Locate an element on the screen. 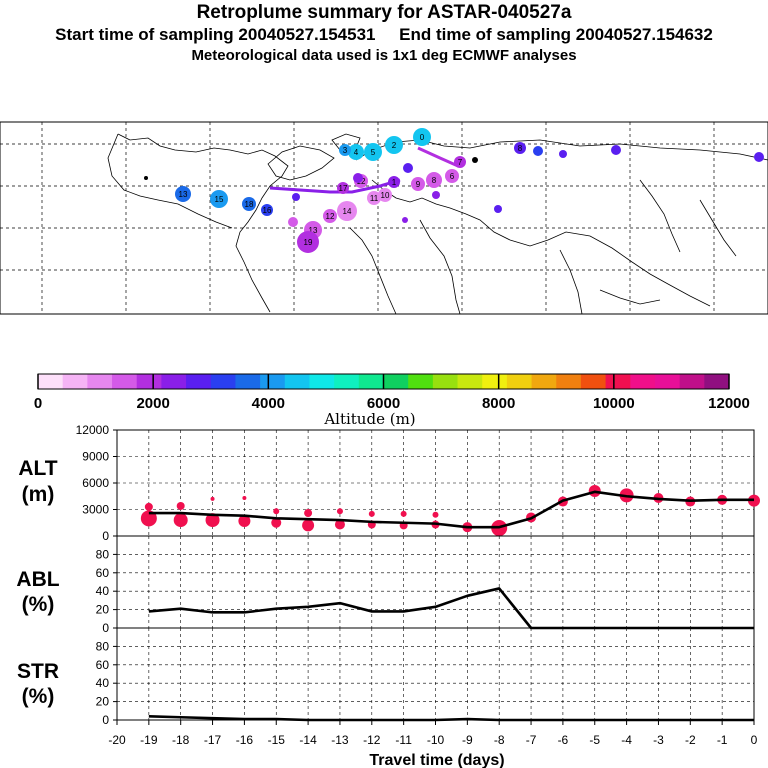 The width and height of the screenshot is (768, 768). x-tick-label: -19 is located at coordinates (149, 740).